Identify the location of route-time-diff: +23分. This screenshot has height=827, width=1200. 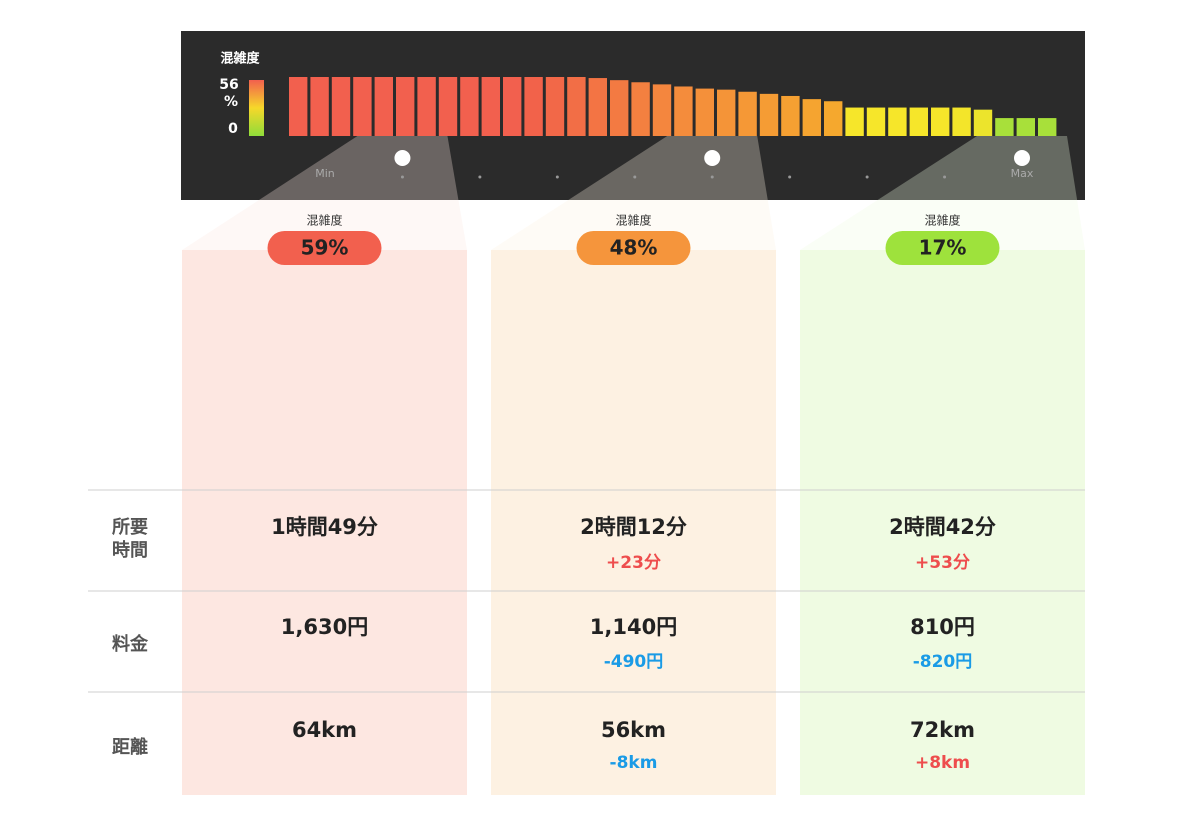
(633, 563).